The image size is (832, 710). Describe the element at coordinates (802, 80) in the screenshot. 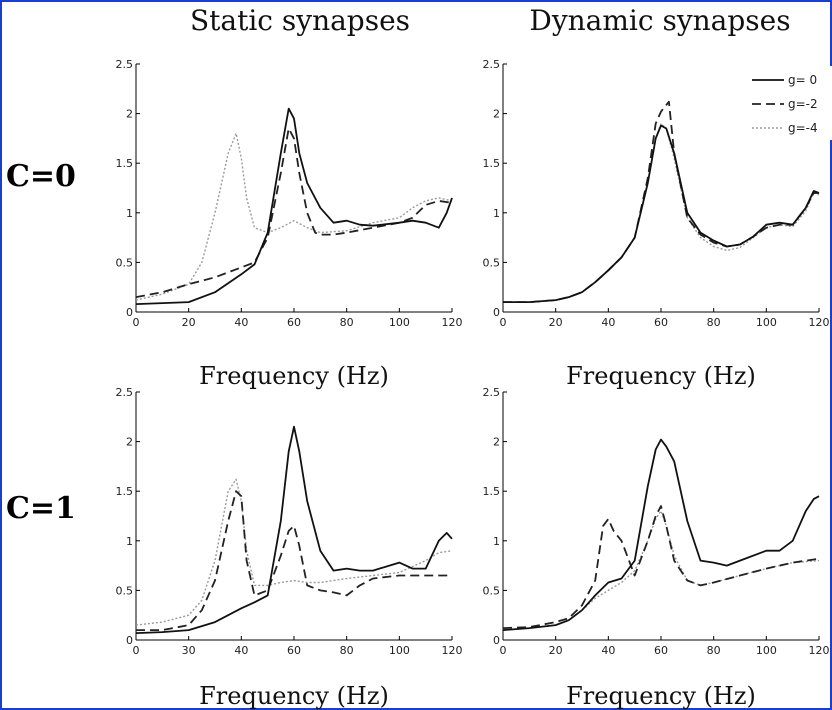

I see `legend-label: g= 0` at that location.